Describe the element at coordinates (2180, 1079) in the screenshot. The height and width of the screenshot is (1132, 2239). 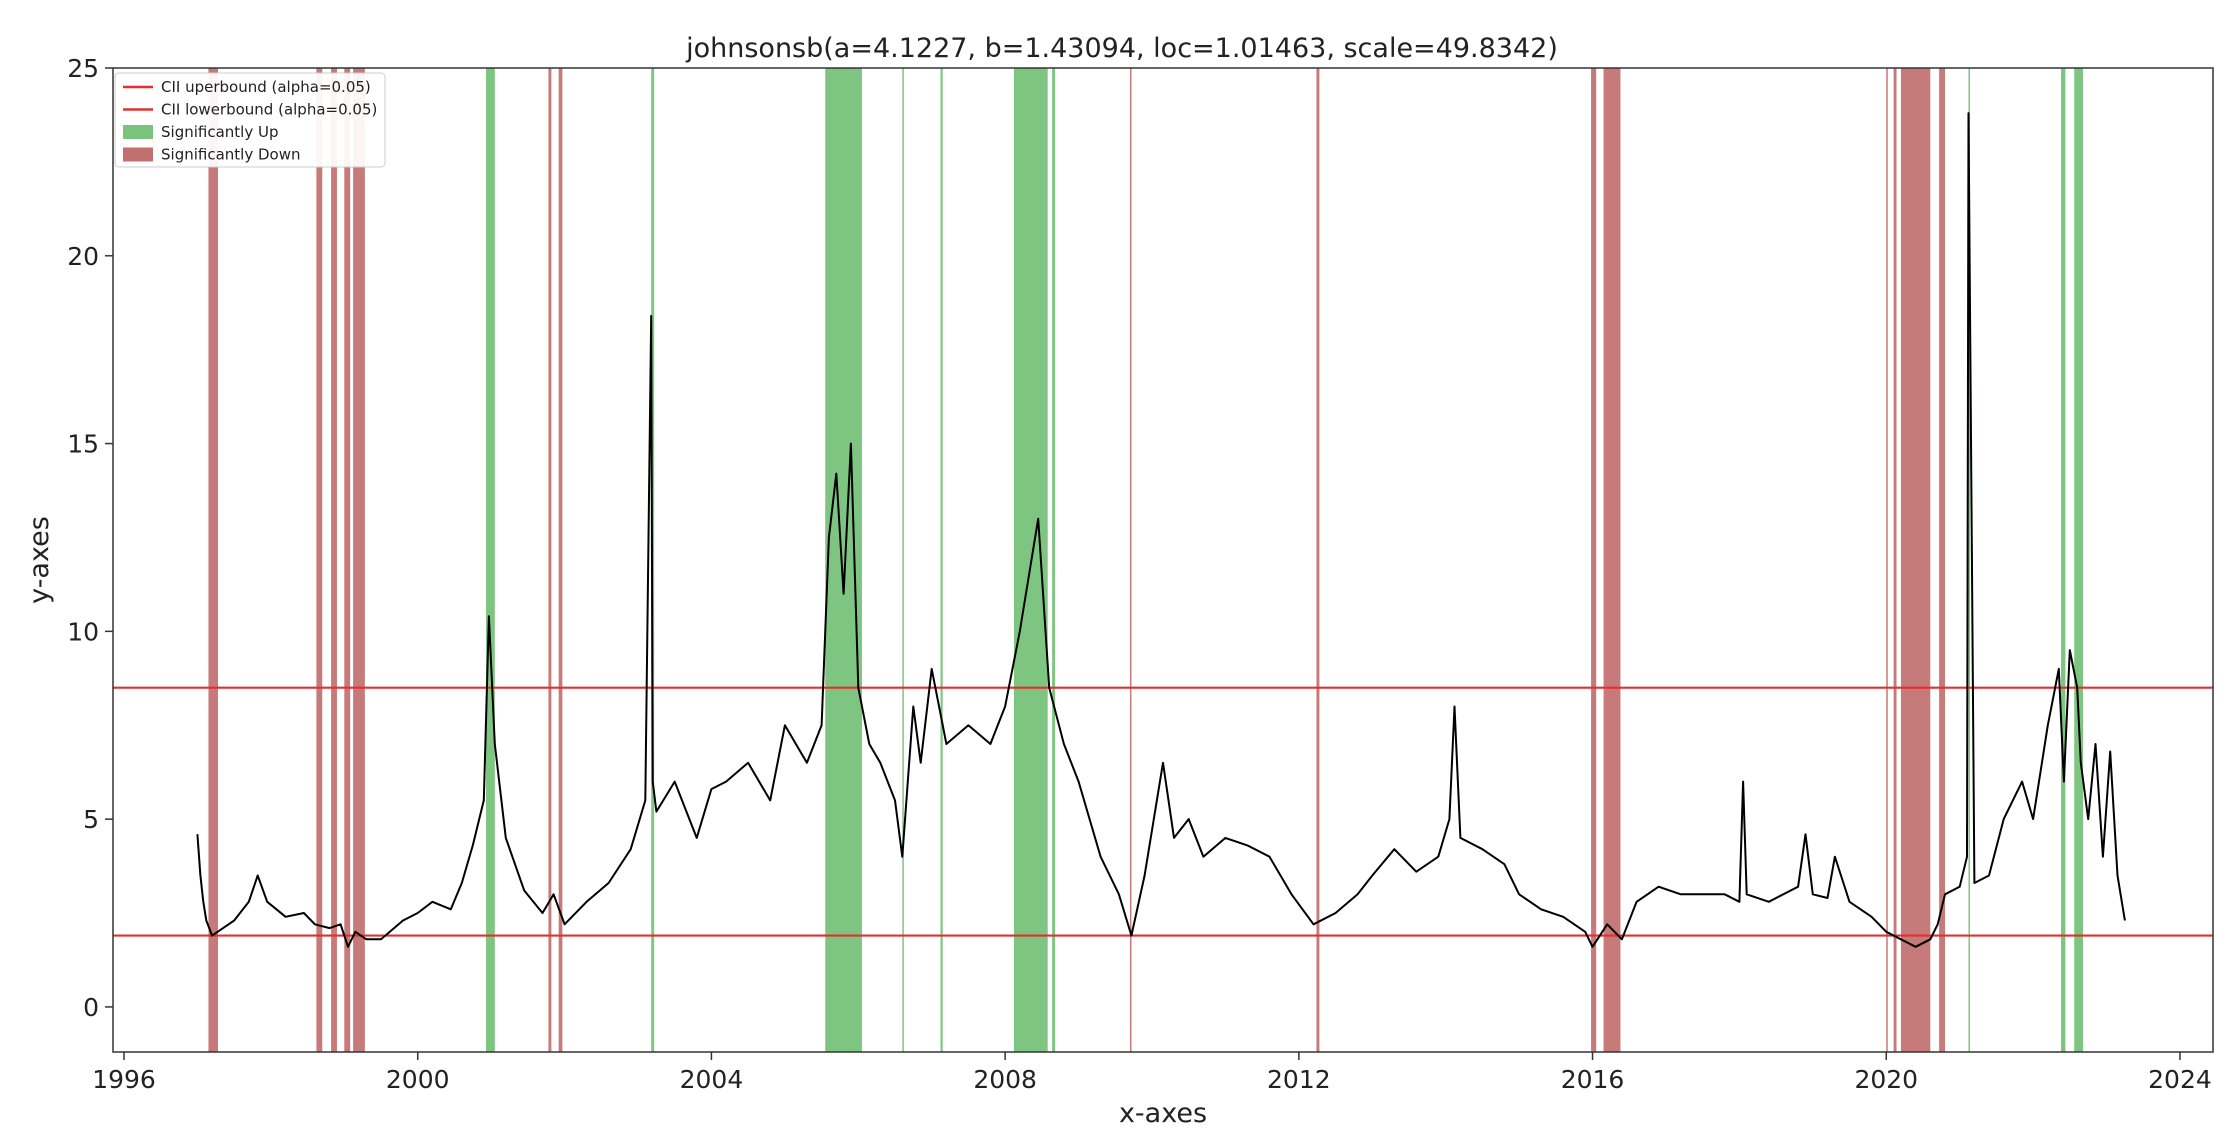
I see `x-tick-label: 2024` at that location.